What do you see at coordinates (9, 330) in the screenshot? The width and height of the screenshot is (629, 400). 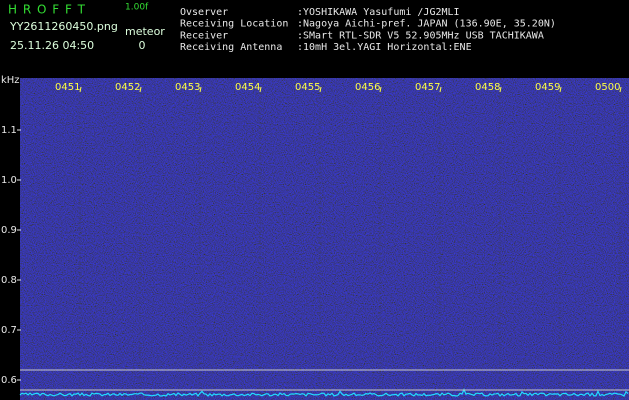 I see `y-tick-label: 0.7` at bounding box center [9, 330].